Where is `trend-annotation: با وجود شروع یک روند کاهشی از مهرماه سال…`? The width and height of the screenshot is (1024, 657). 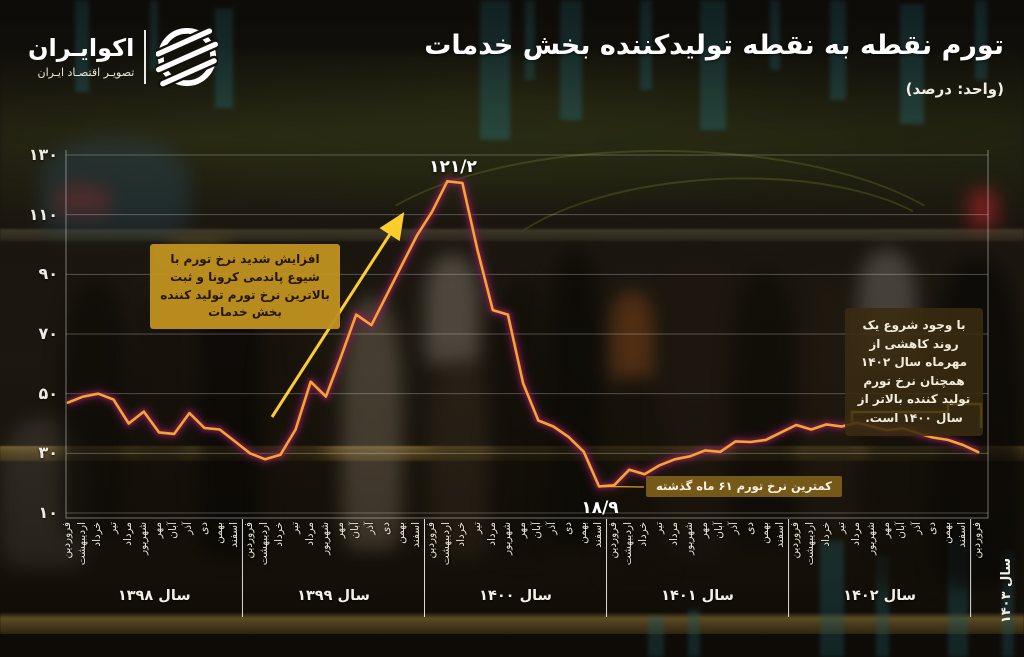
trend-annotation: با وجود شروع یک روند کاهشی از مهرماه سال… is located at coordinates (914, 372).